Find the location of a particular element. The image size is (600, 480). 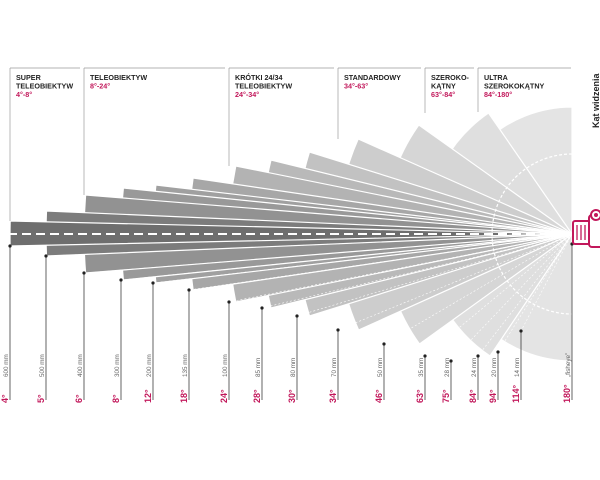

view-angle-label: 4° is located at coordinates (5, 398).